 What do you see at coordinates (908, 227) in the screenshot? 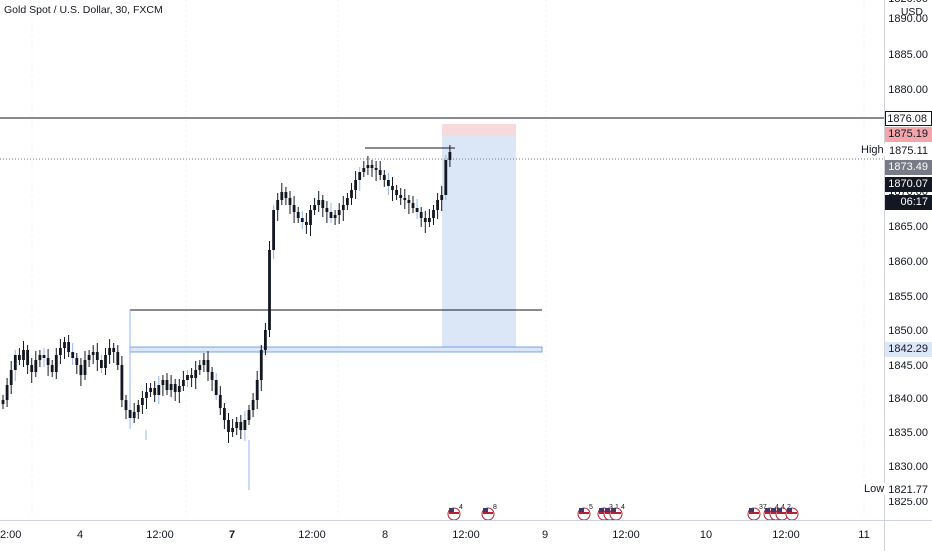
I see `price-tick: 1865.00` at bounding box center [908, 227].